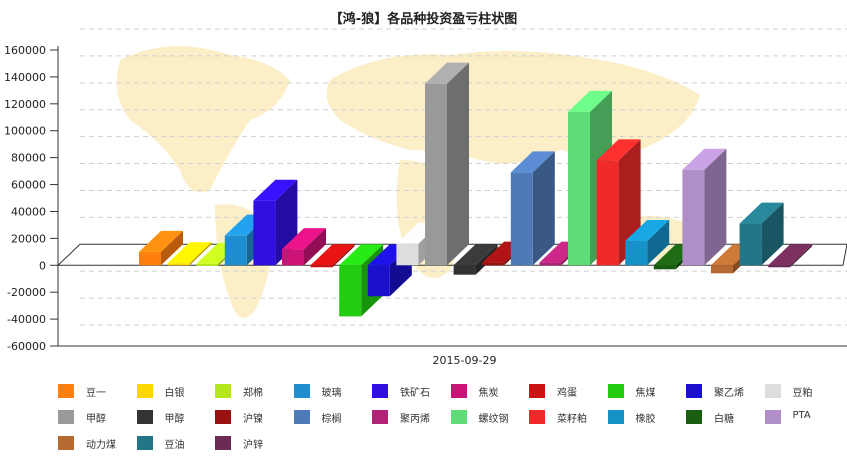  What do you see at coordinates (729, 393) in the screenshot?
I see `legend-label: 聚乙烯` at bounding box center [729, 393].